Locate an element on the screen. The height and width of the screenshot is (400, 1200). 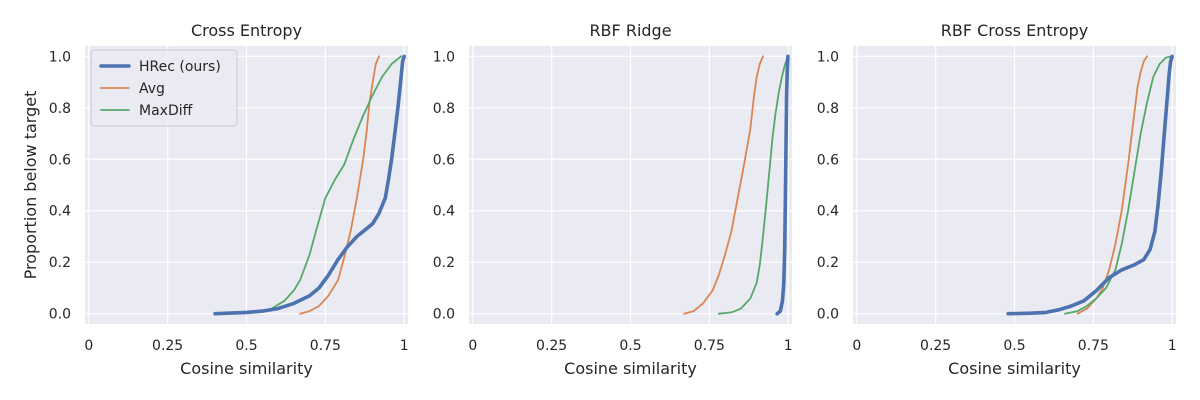
legend: HRec (ours) Avg MaxDiff is located at coordinates (164, 88).